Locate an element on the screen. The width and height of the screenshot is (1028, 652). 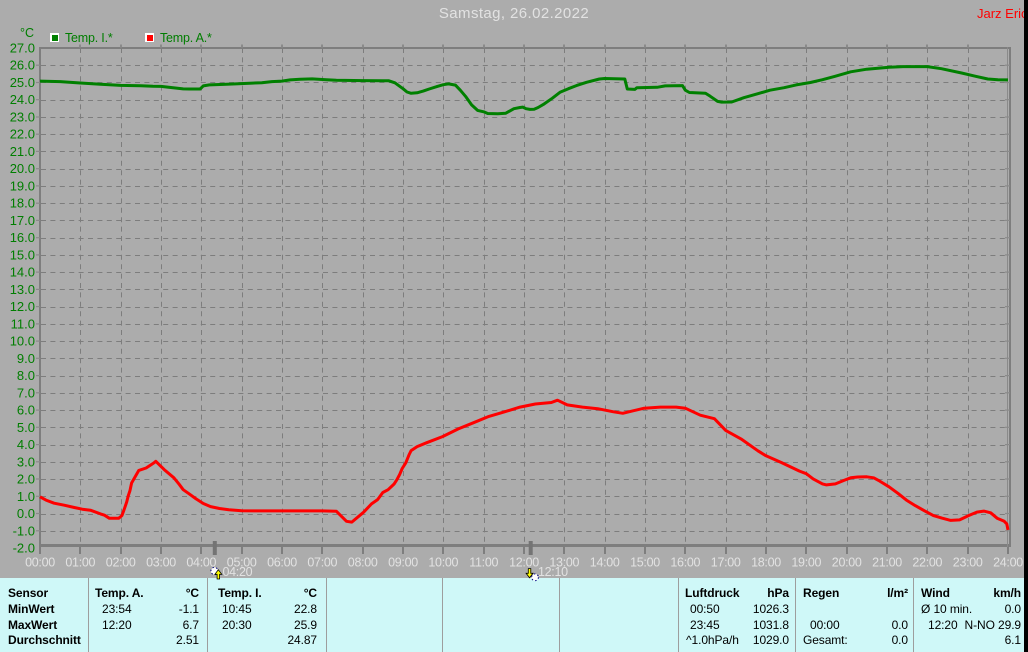
svg-text: 07:00 is located at coordinates (322, 563).